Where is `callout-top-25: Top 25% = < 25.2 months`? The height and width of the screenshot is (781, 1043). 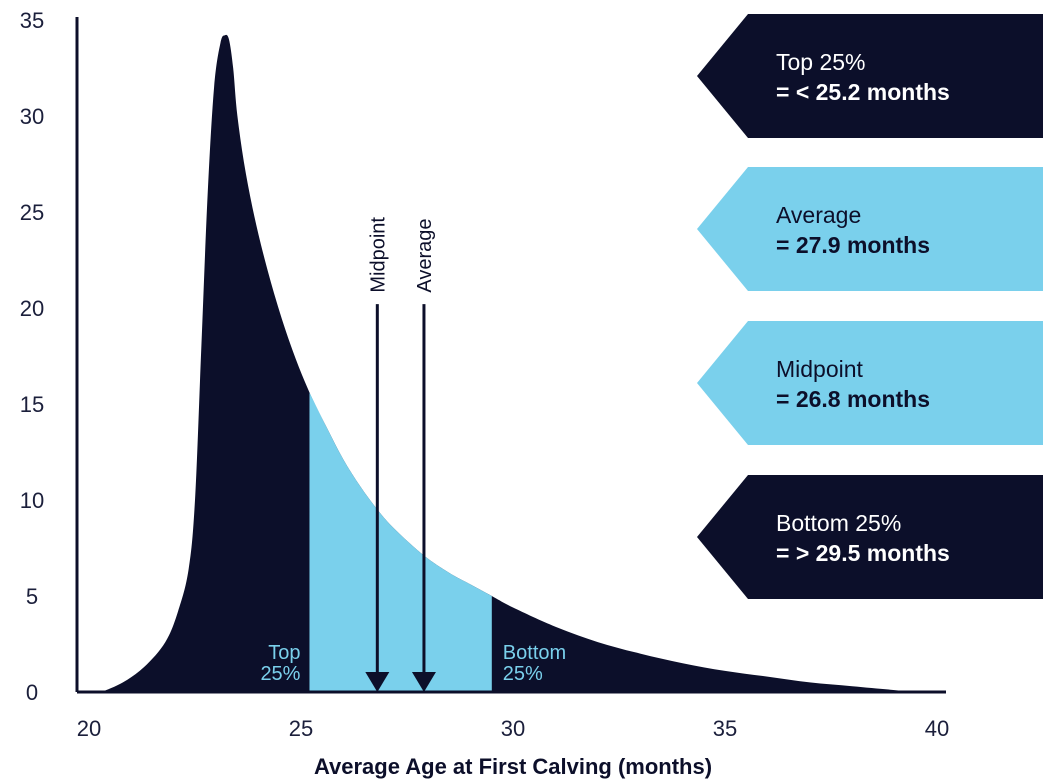 callout-top-25: Top 25% = < 25.2 months is located at coordinates (870, 76).